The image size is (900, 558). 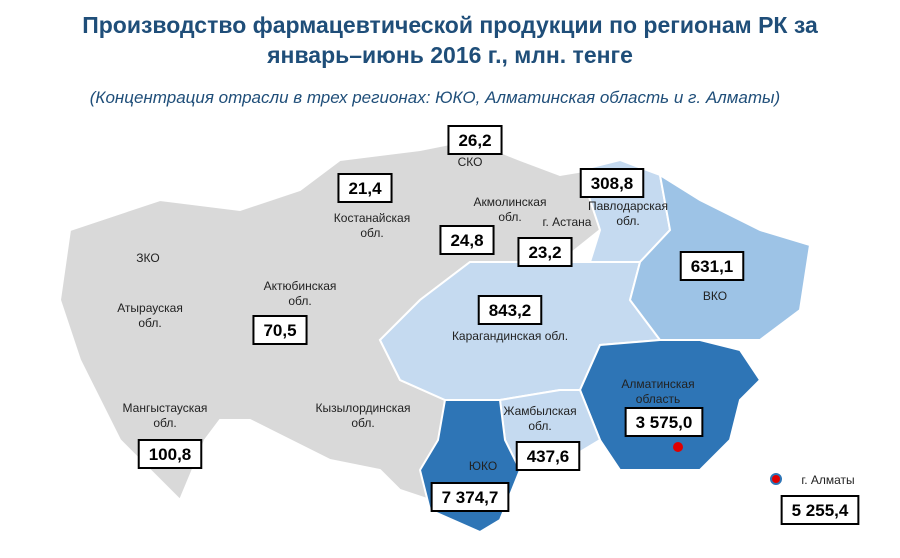 I want to click on region-value: 26,2, so click(x=474, y=140).